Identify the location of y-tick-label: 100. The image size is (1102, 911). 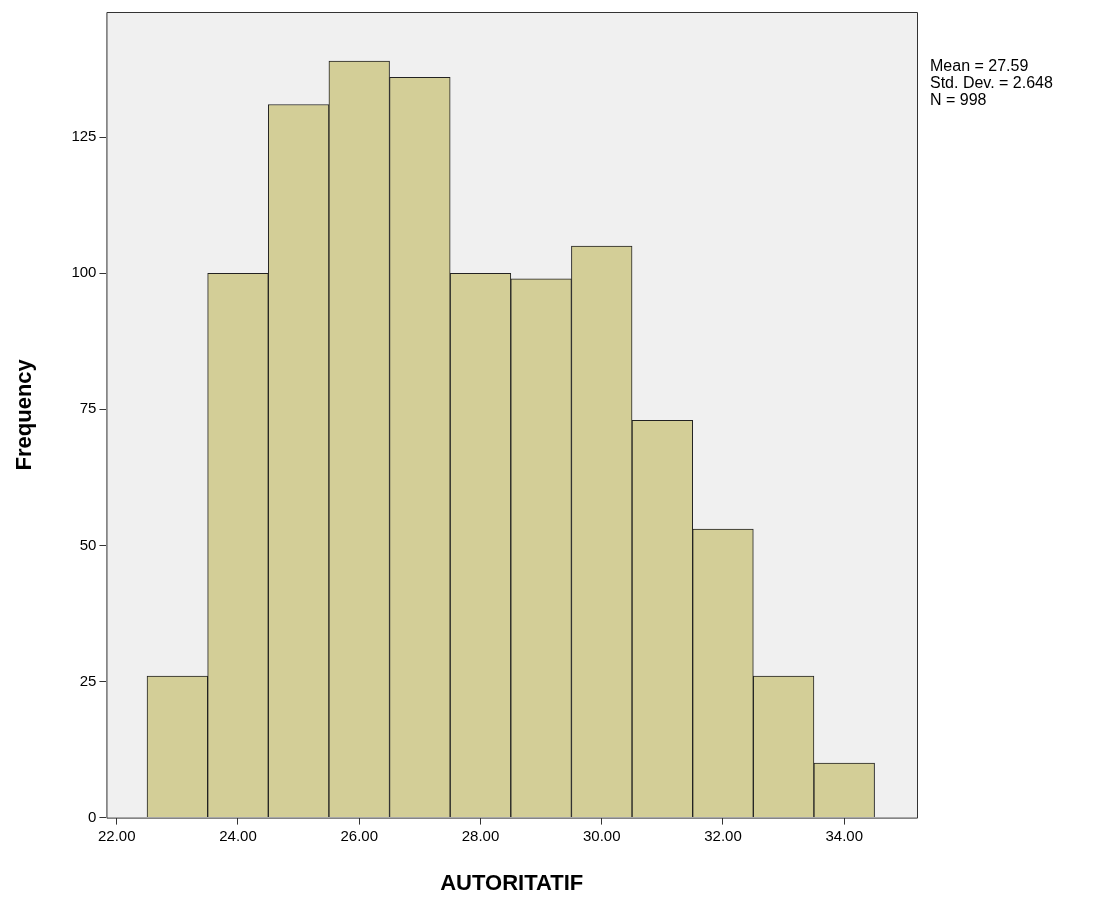
(84, 272).